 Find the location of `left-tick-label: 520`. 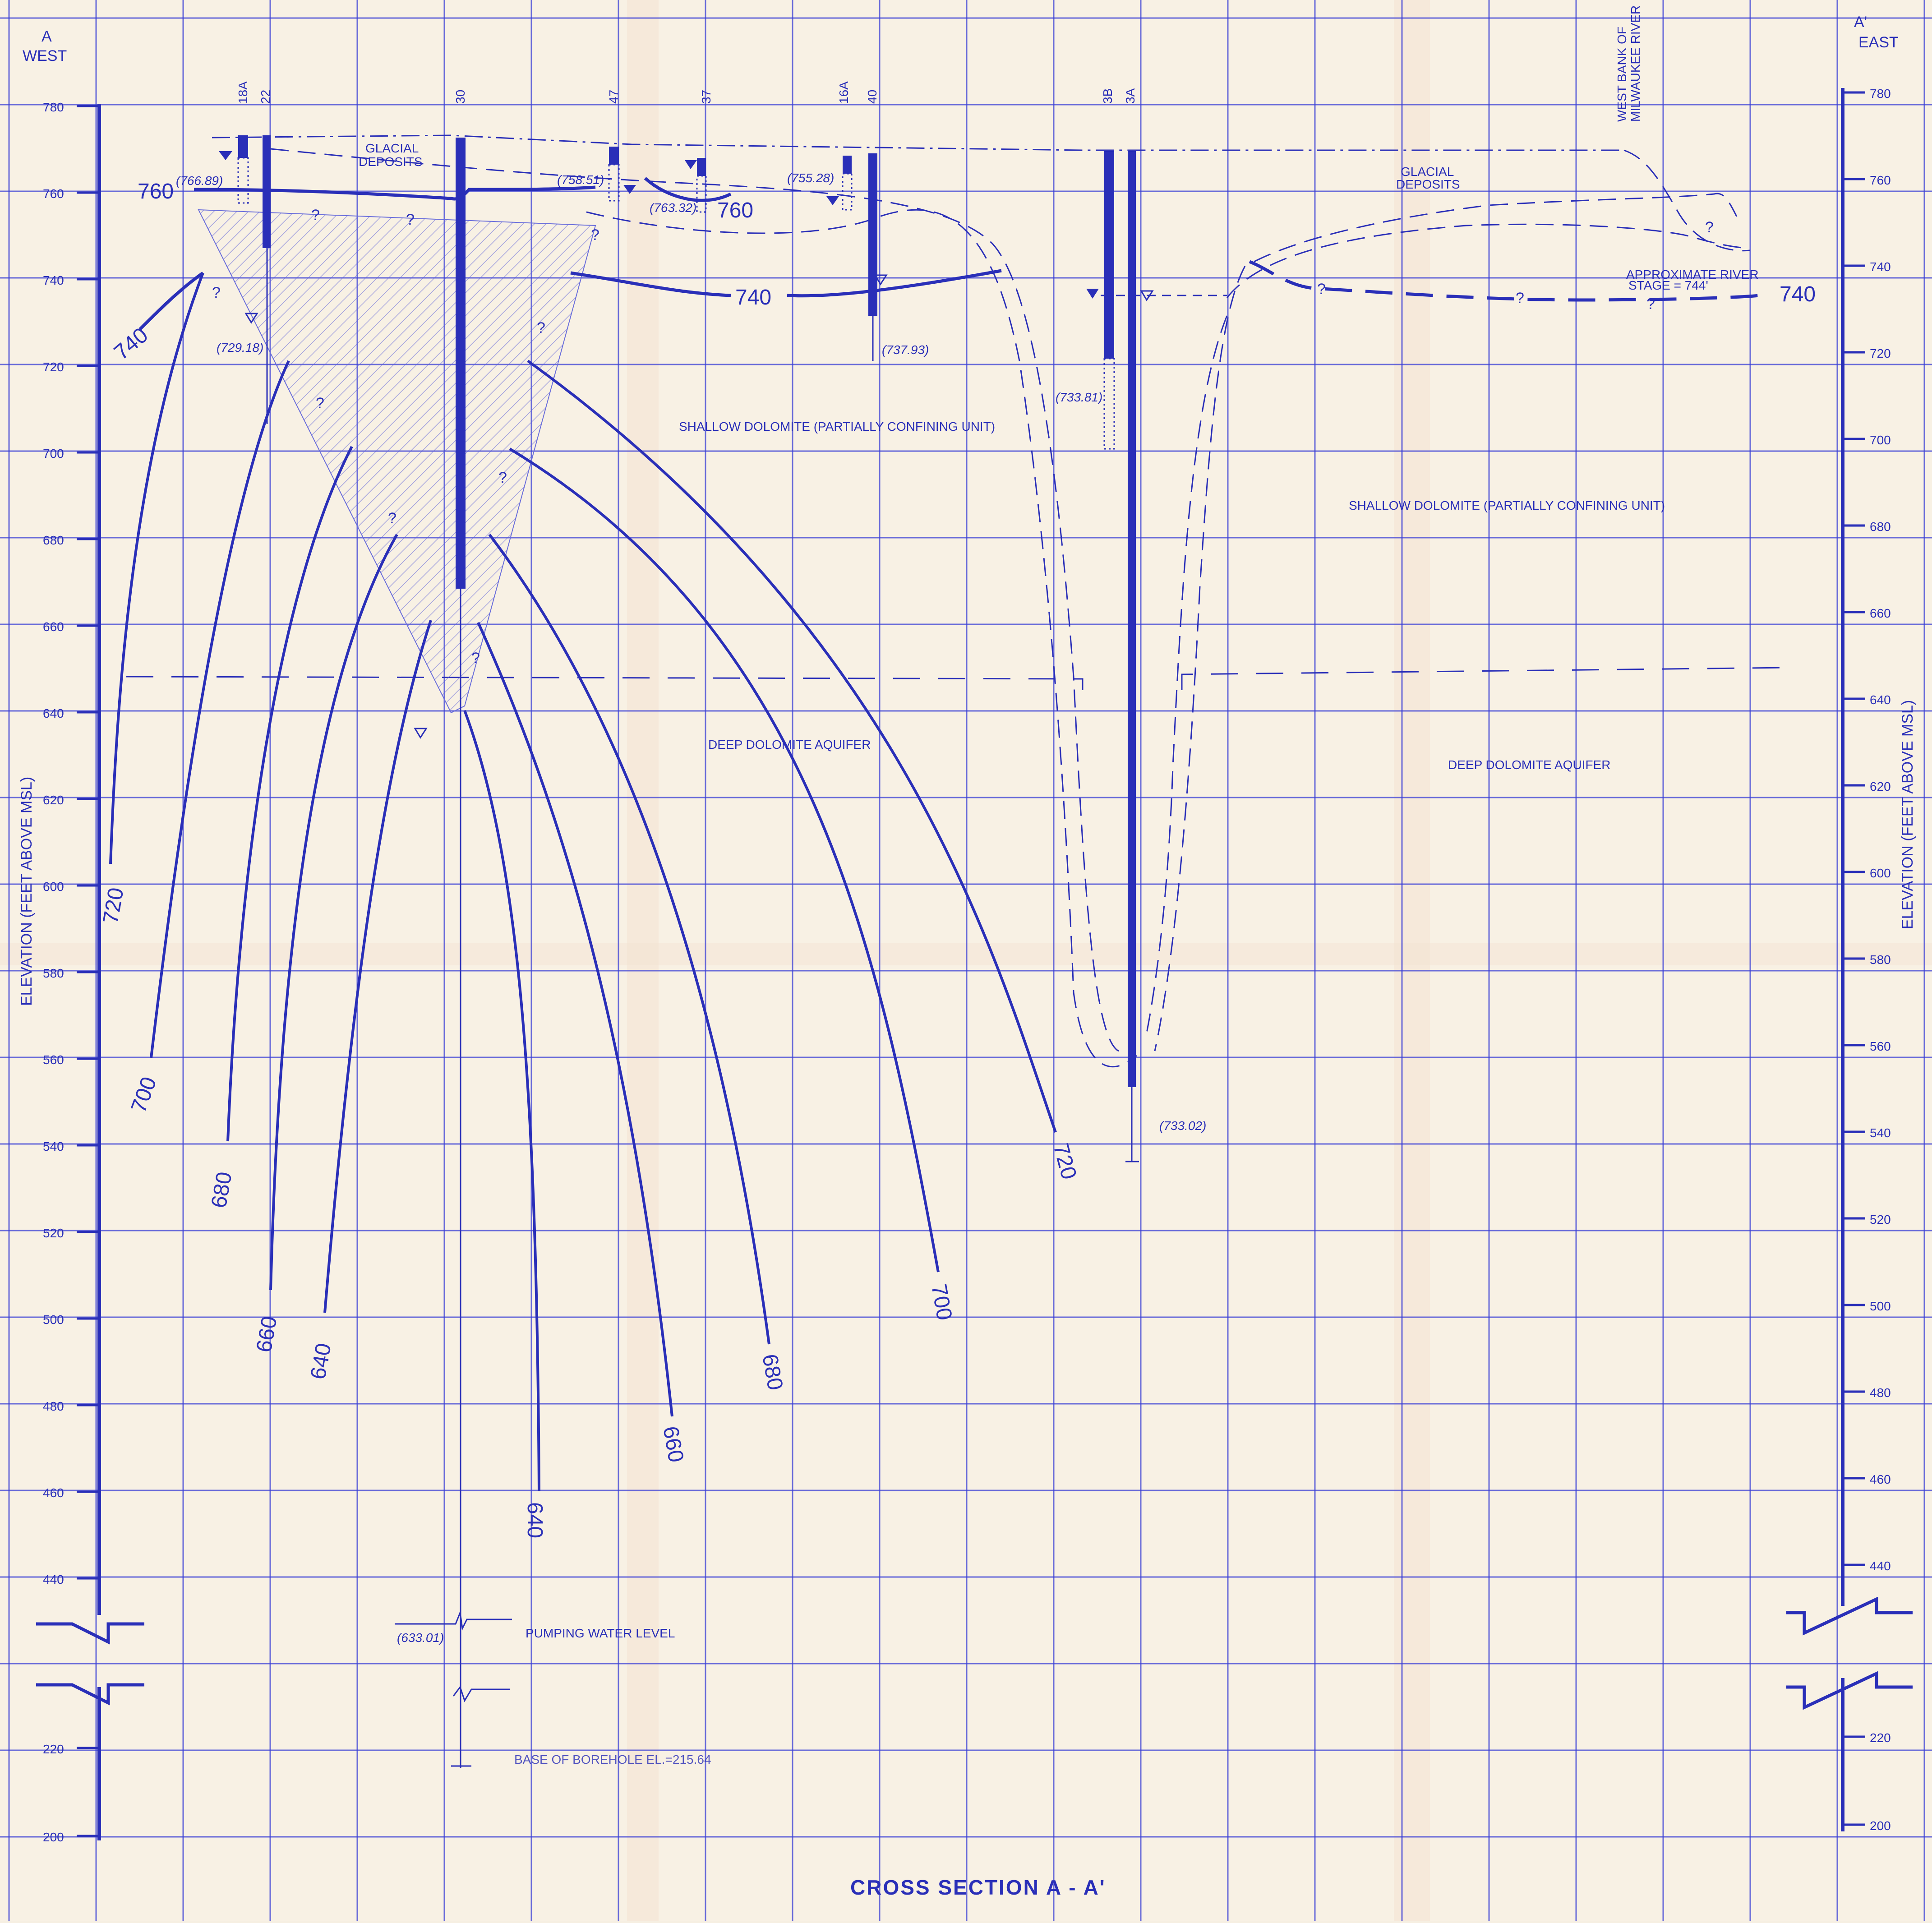

left-tick-label: 520 is located at coordinates (53, 1233).